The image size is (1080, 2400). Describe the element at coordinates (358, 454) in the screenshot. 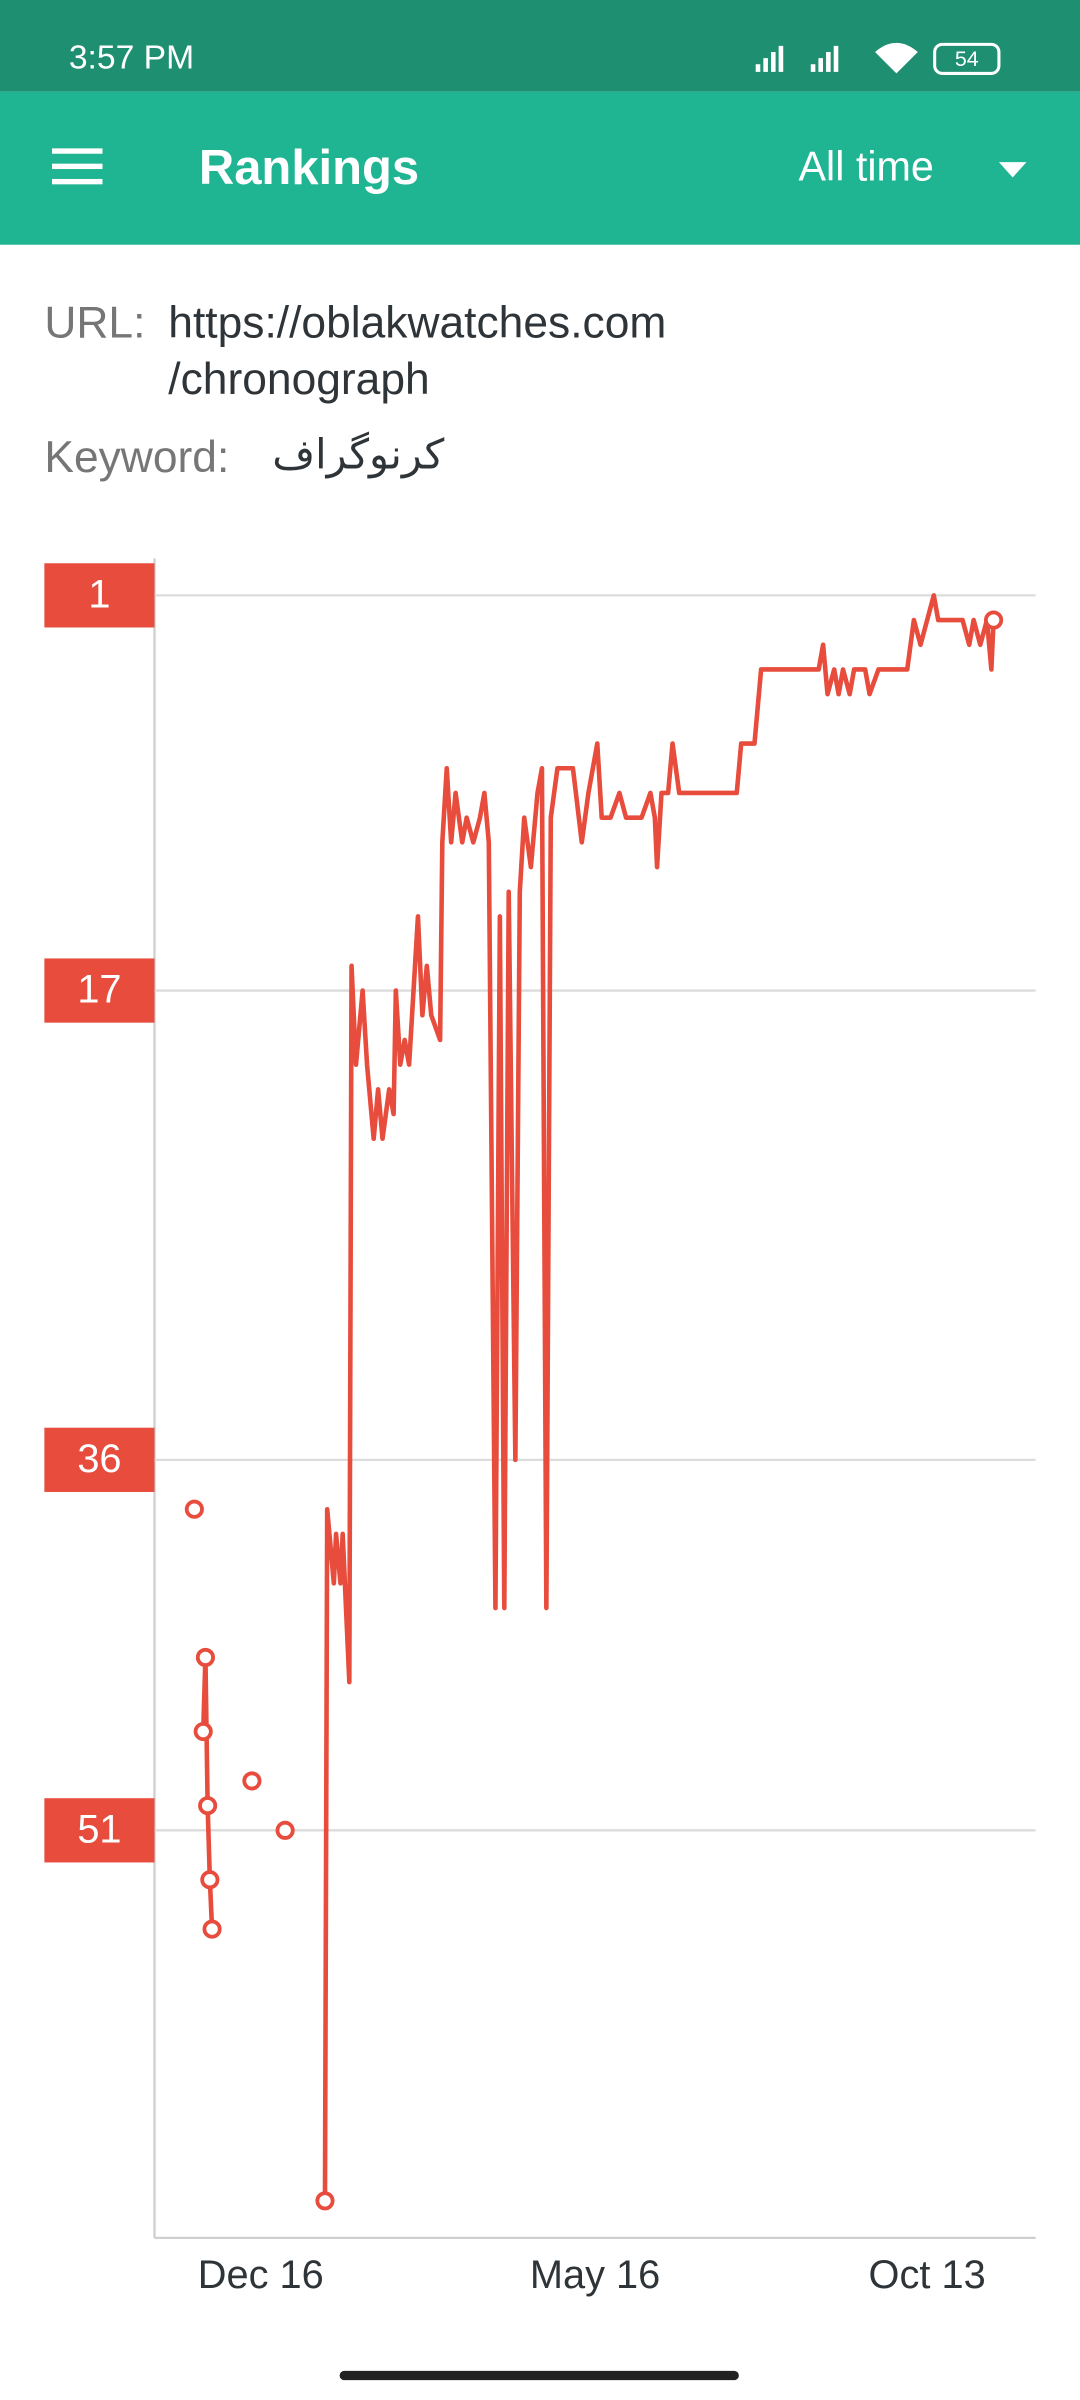

I see `keyword: کرنوگراف` at that location.